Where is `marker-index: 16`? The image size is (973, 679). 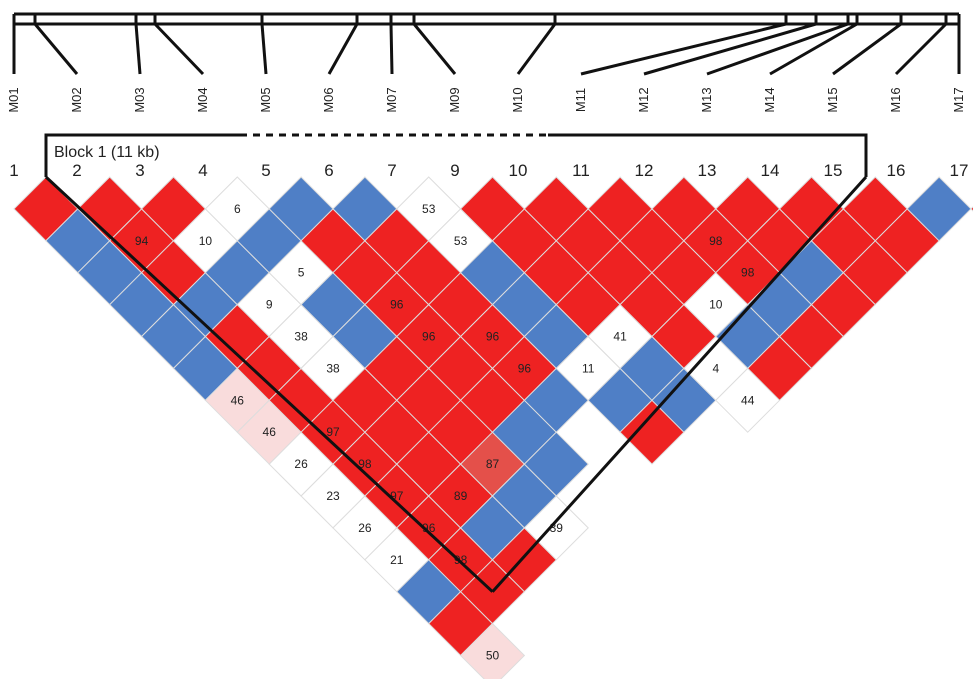 marker-index: 16 is located at coordinates (896, 170).